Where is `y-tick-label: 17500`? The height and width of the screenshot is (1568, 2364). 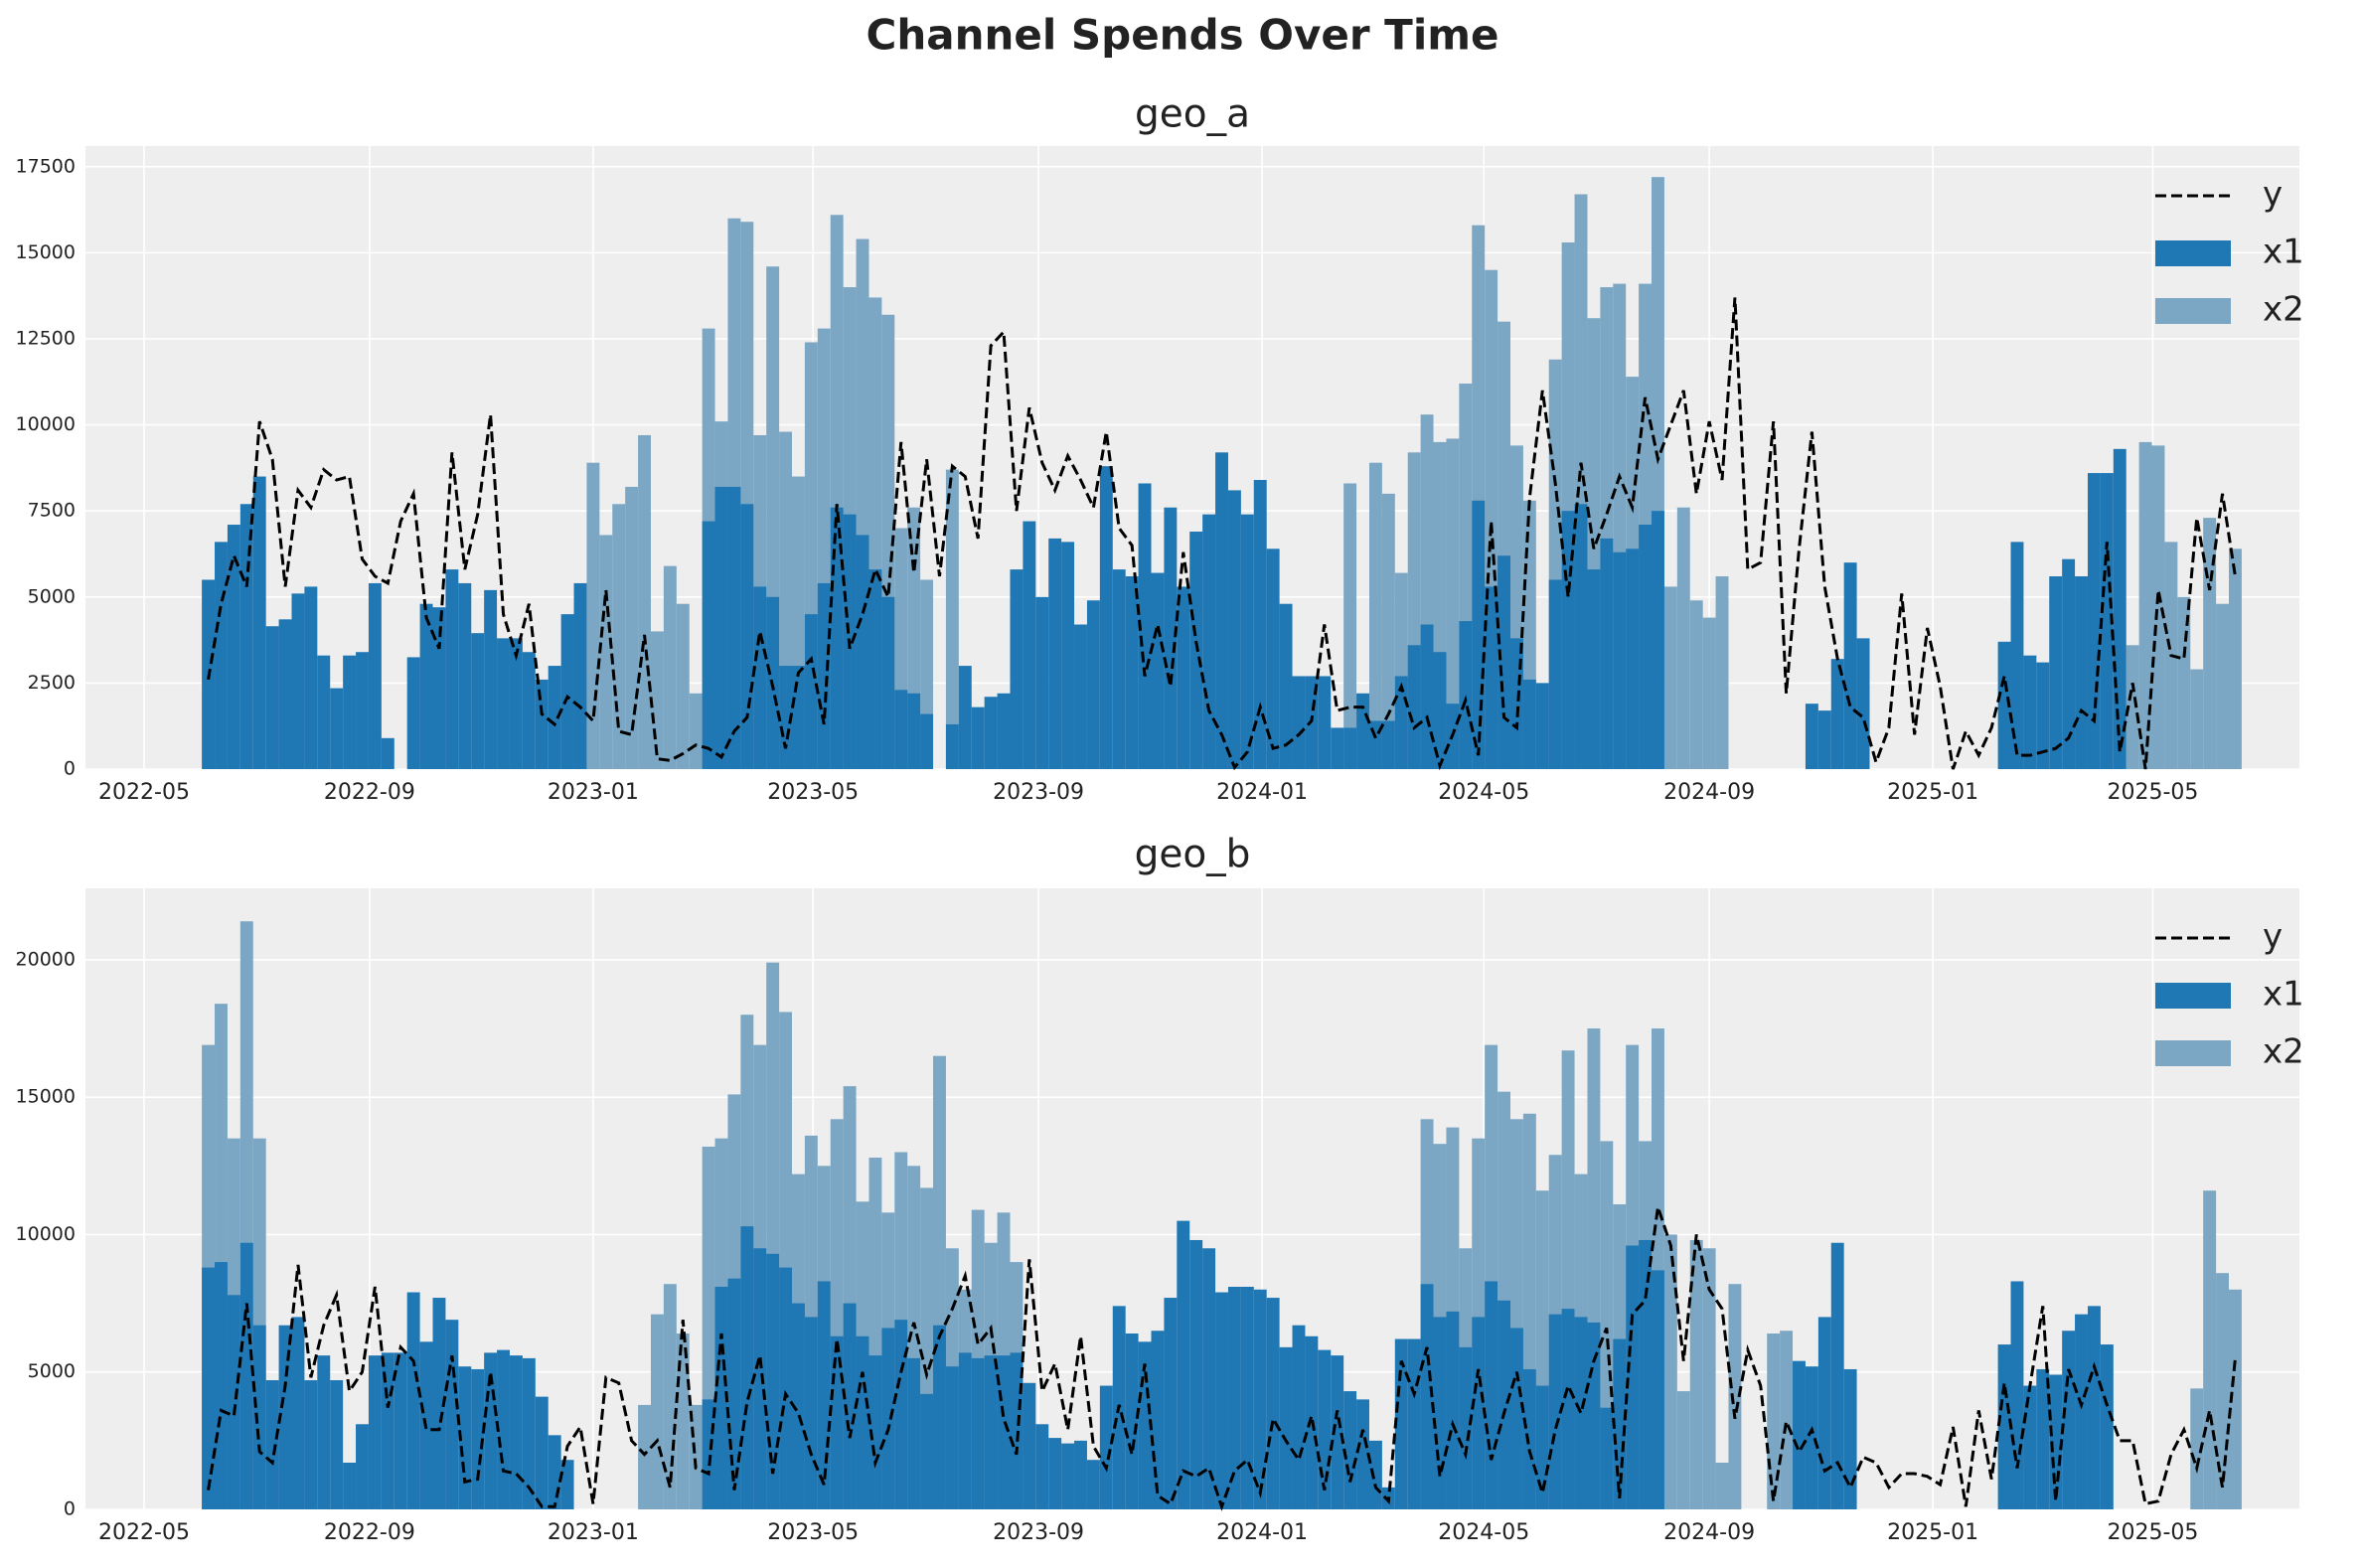 y-tick-label: 17500 is located at coordinates (46, 166).